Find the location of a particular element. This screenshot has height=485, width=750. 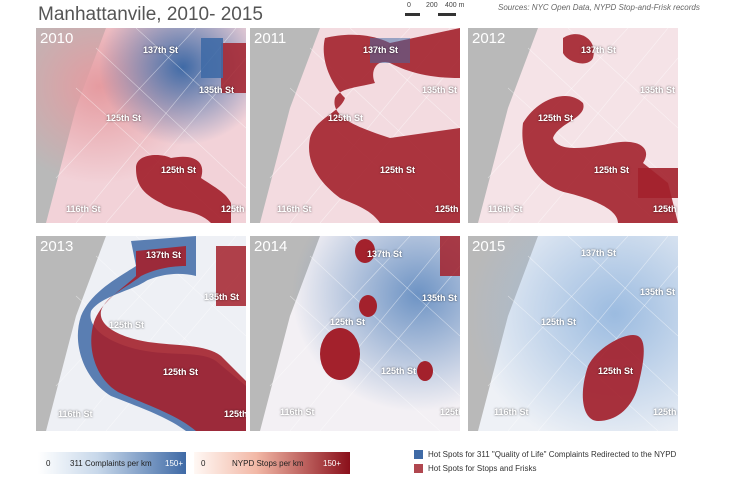

stops-legend is located at coordinates (272, 463).